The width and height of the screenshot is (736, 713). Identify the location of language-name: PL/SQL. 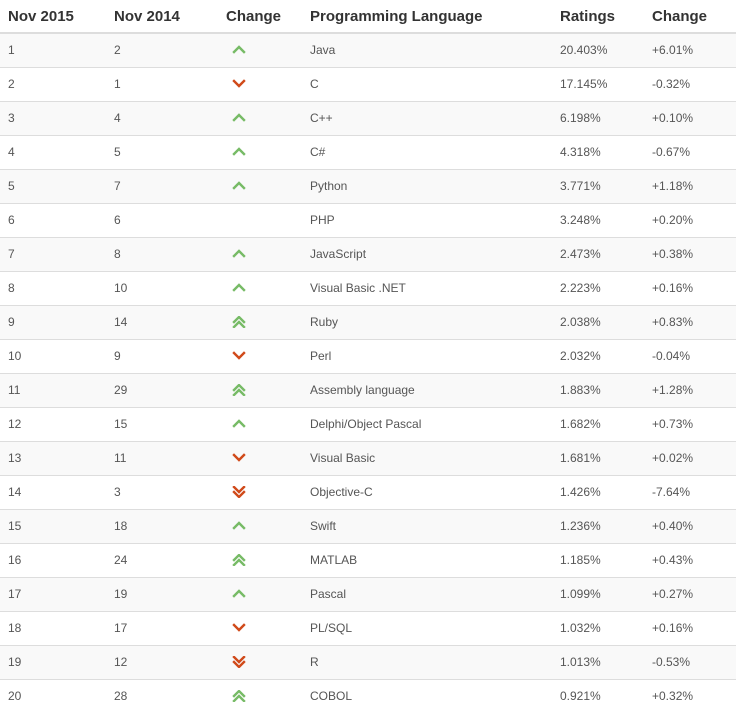
(427, 627).